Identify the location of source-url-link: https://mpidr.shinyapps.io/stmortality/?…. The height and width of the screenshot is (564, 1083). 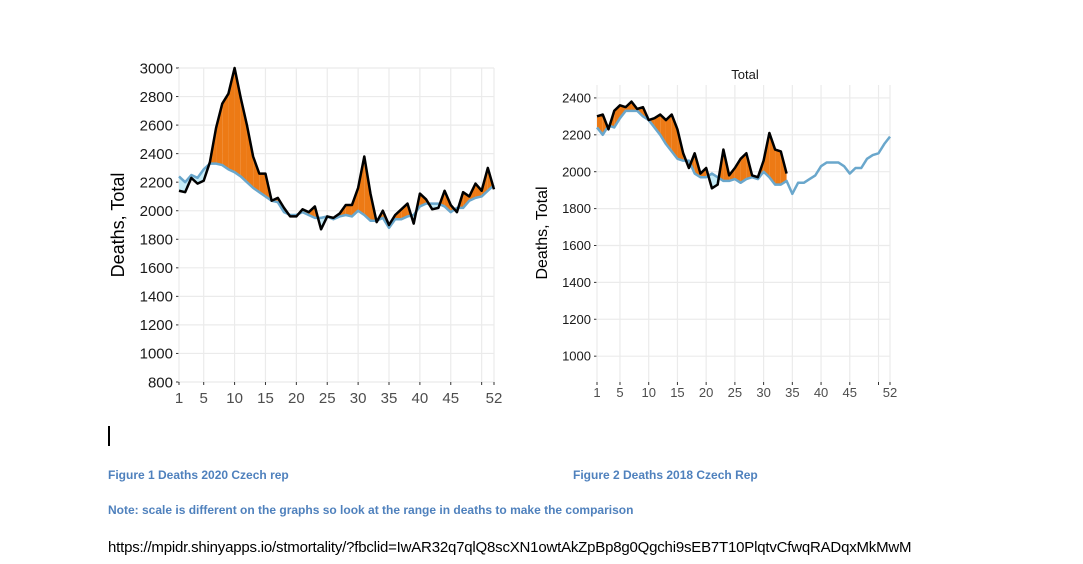
(510, 547).